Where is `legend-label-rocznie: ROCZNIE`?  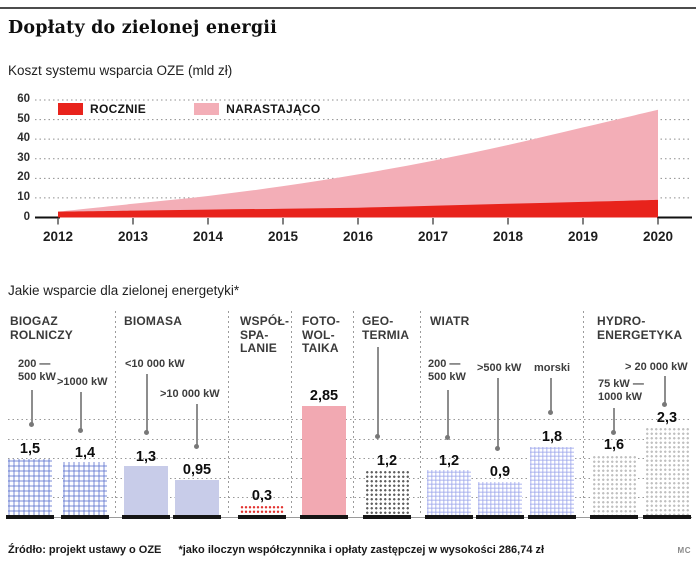
legend-label-rocznie: ROCZNIE is located at coordinates (118, 109).